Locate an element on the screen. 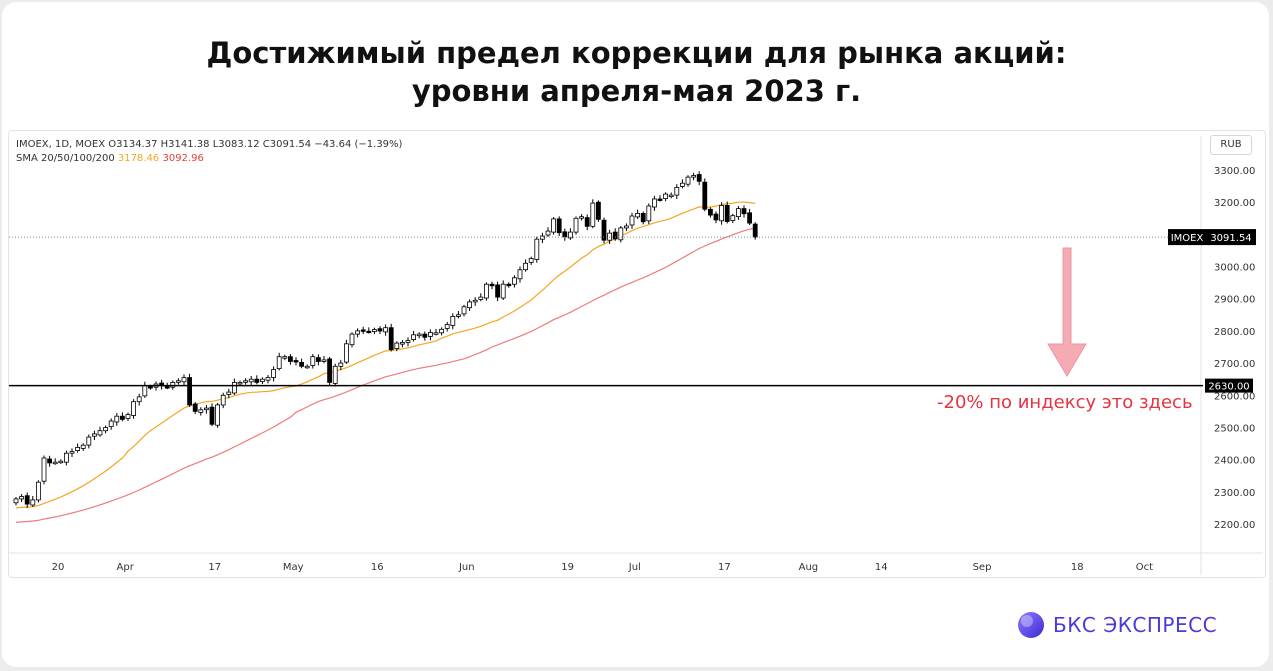 Image resolution: width=1273 pixels, height=671 pixels. currency-button: RUB is located at coordinates (1231, 145).